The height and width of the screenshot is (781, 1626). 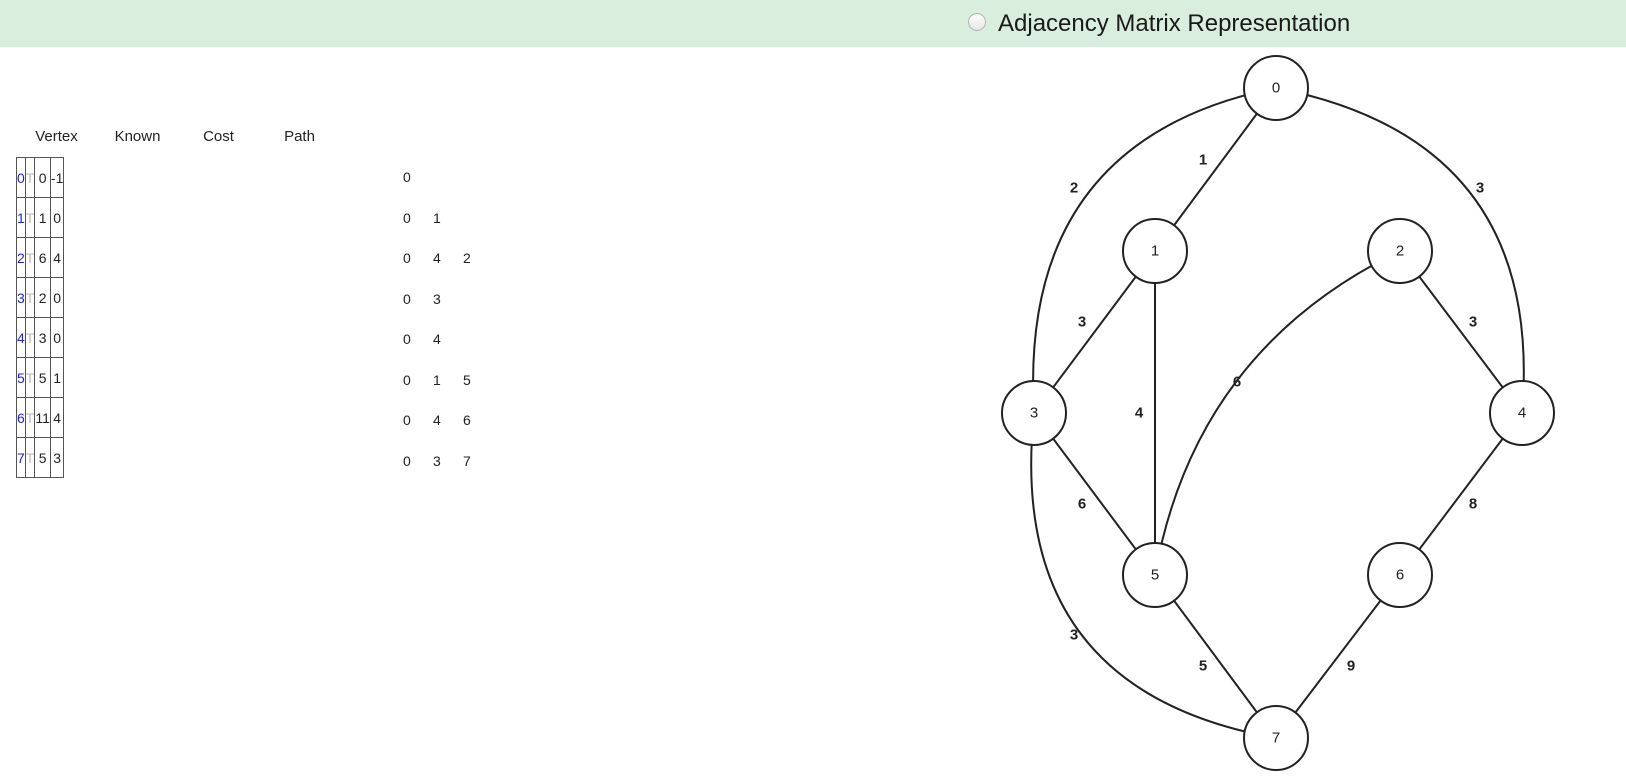 I want to click on path-step: 5, so click(x=467, y=379).